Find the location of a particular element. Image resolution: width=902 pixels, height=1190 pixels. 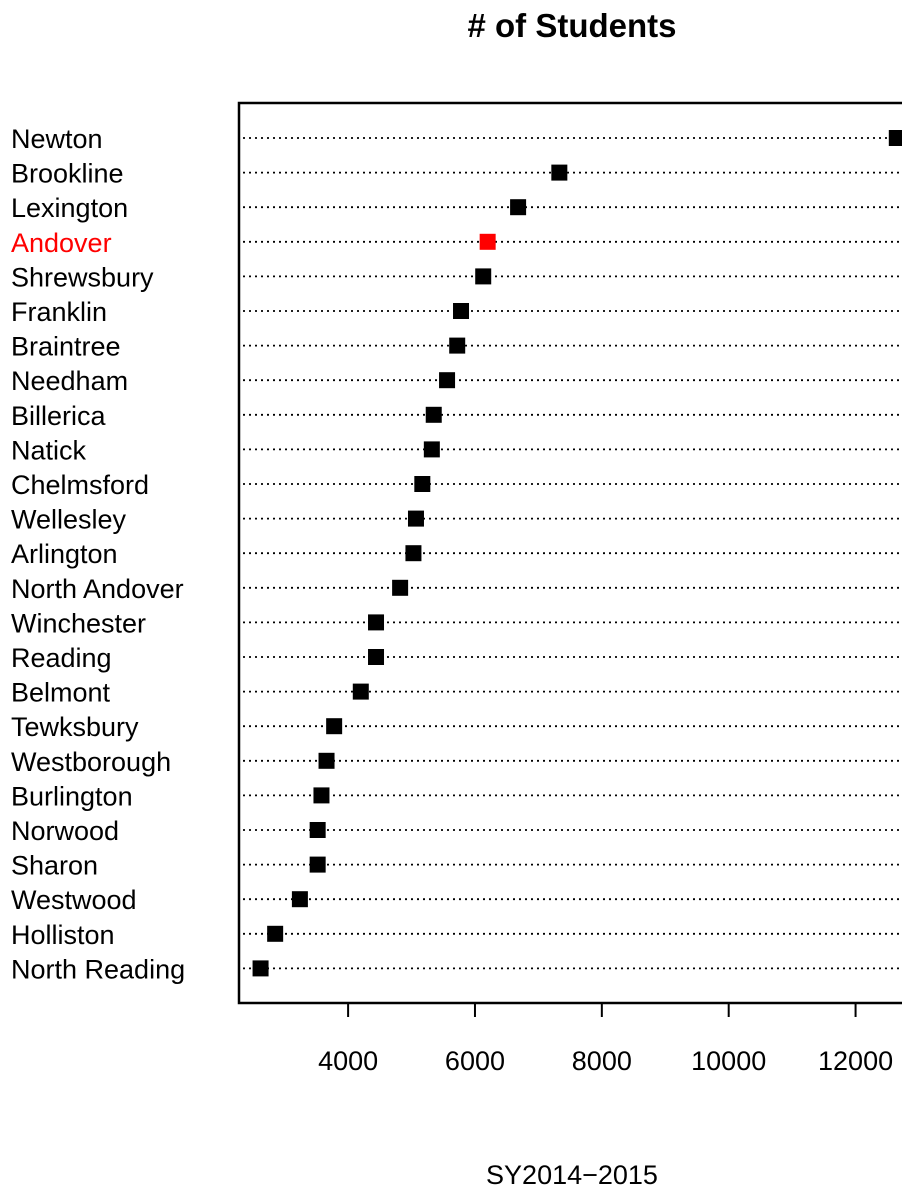

category-label: Wellesley is located at coordinates (69, 520).